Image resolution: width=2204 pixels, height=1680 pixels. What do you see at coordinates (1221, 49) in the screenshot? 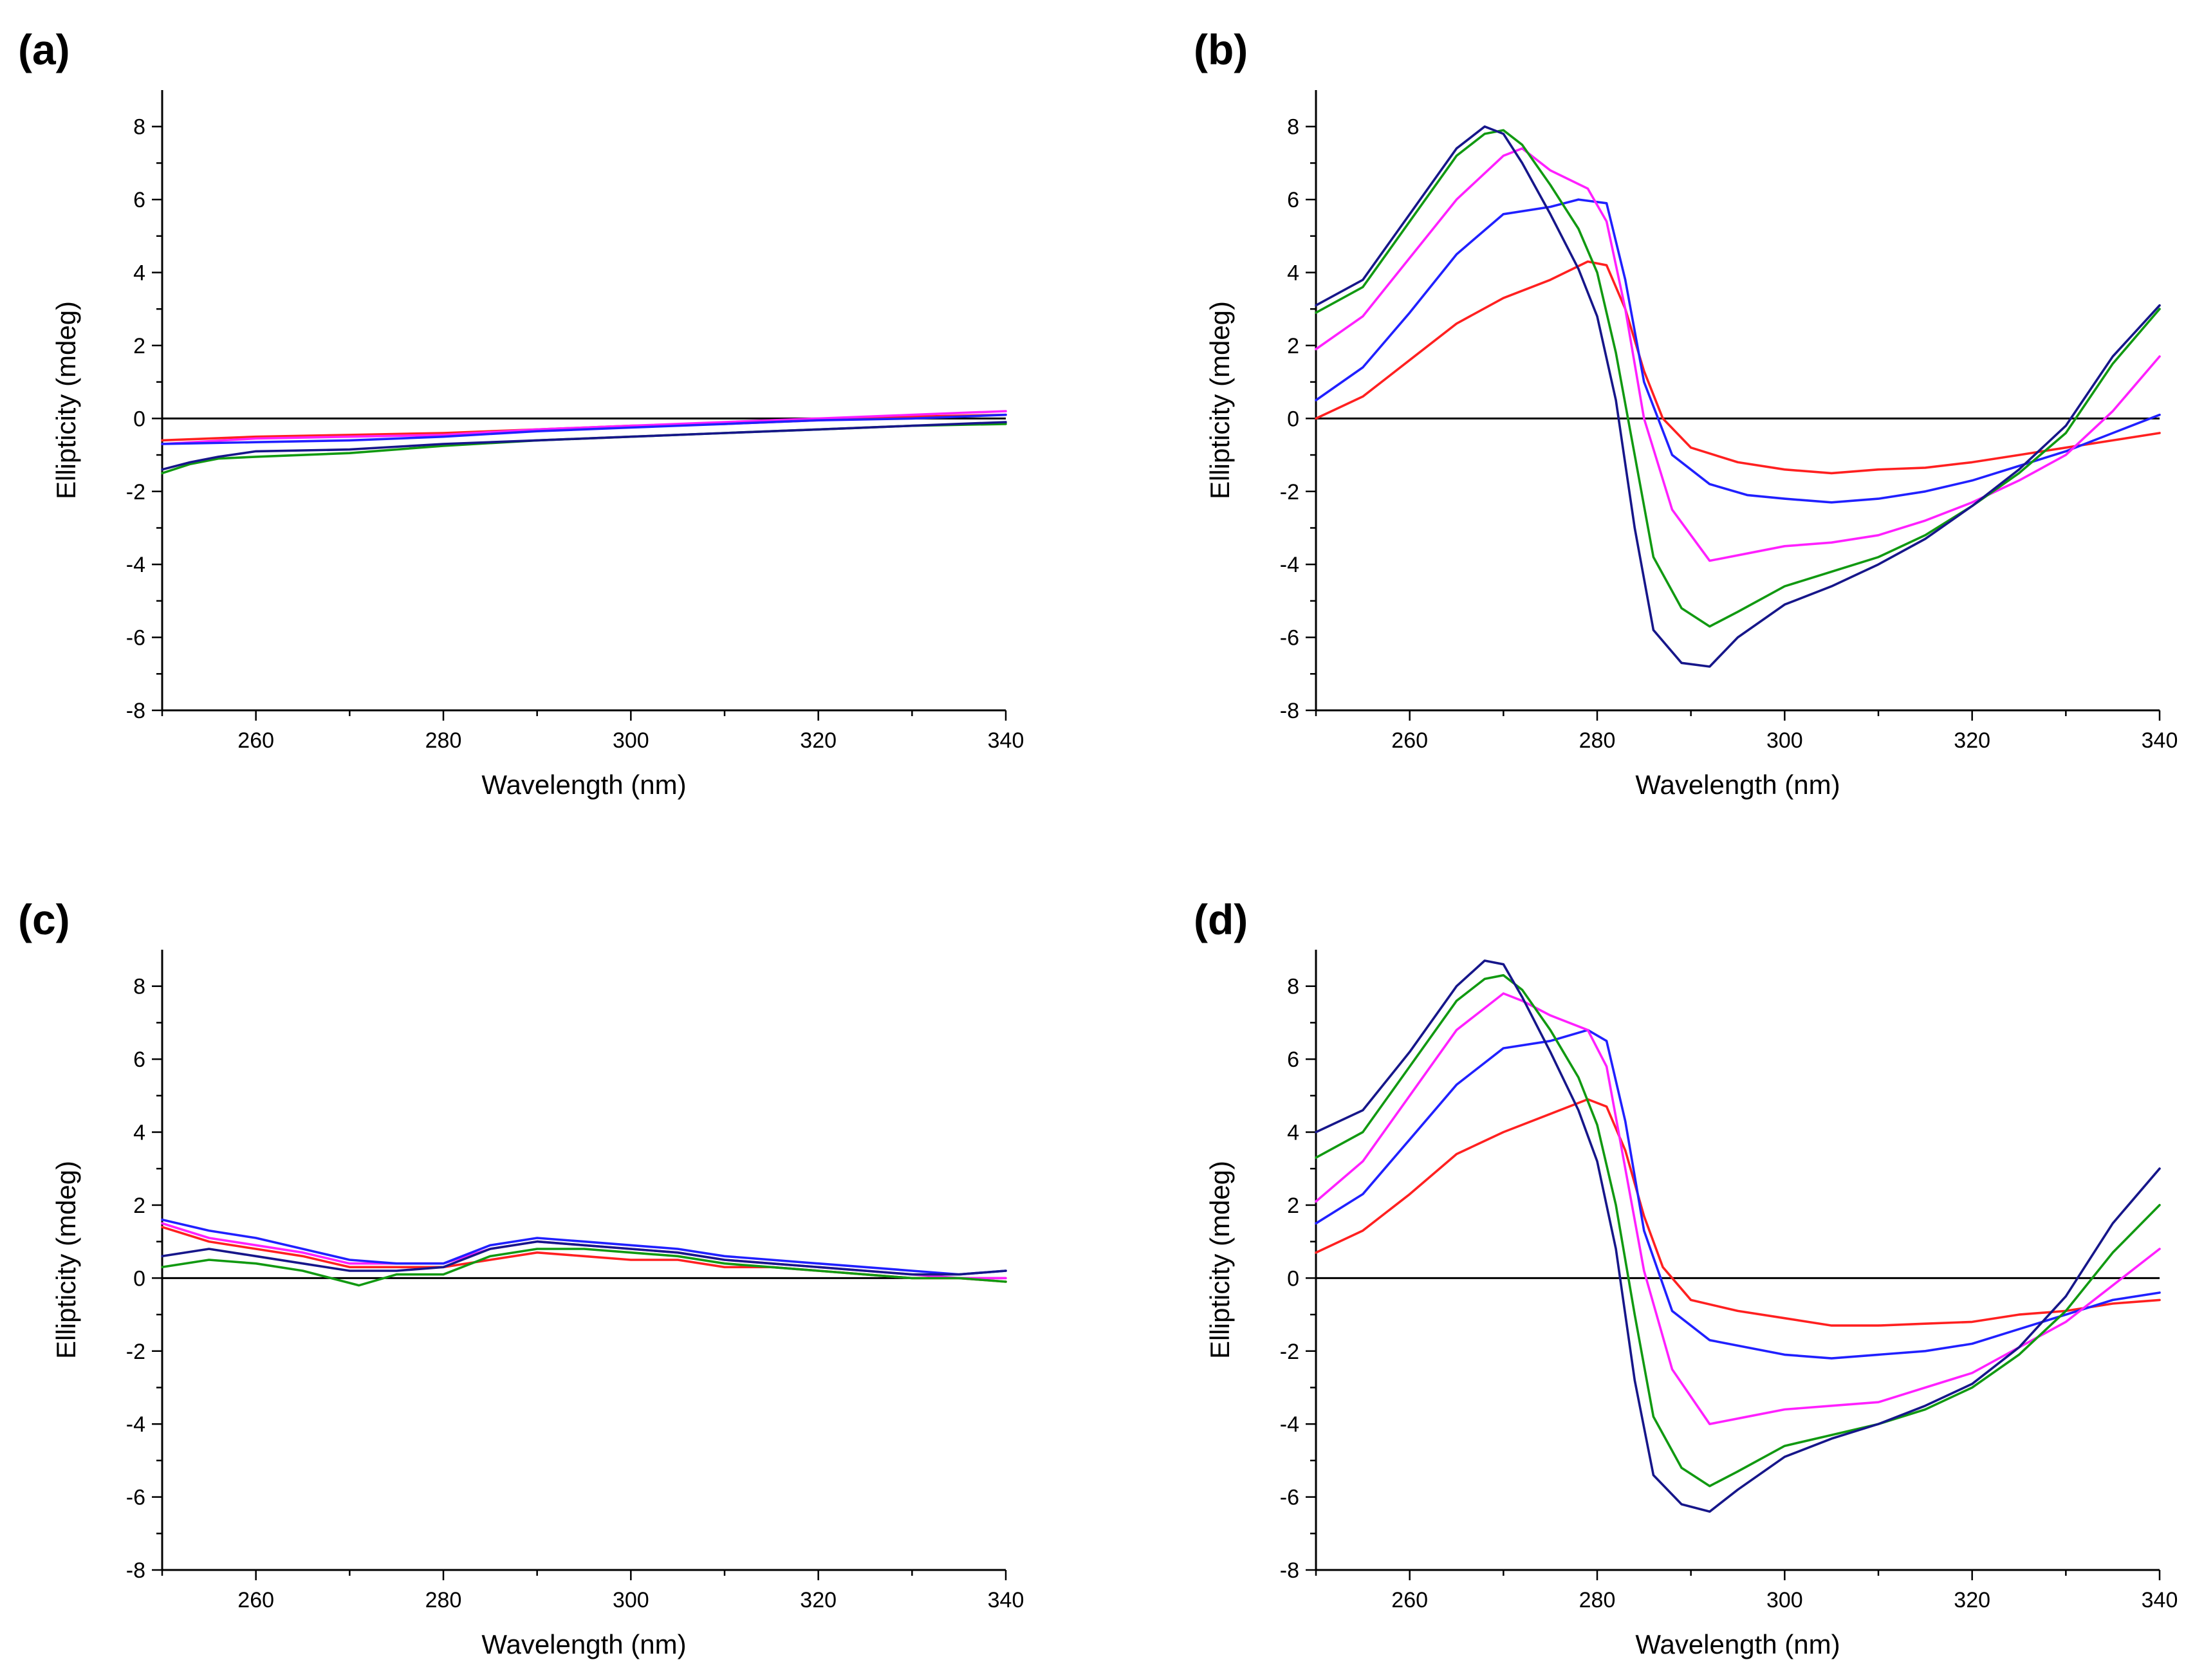
I see `panel-label: (b)` at bounding box center [1221, 49].